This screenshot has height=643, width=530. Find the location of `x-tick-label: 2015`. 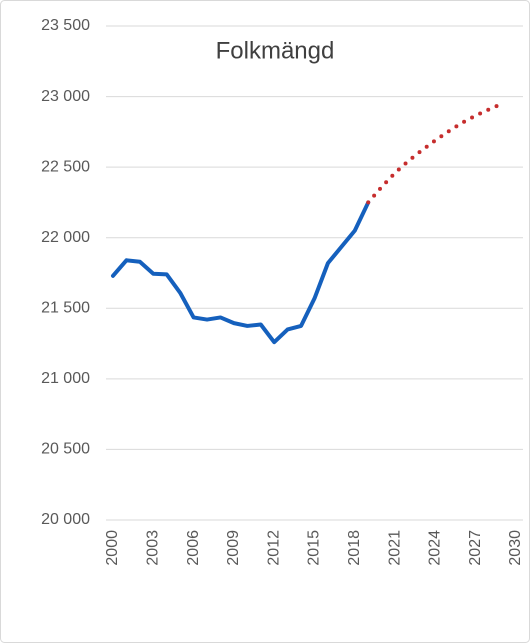

x-tick-label: 2015 is located at coordinates (314, 548).